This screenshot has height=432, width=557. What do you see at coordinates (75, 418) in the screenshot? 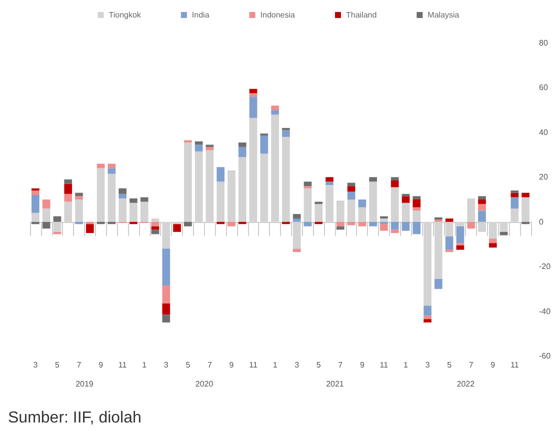
I see `text: Sumber: IIF, diolah` at bounding box center [75, 418].